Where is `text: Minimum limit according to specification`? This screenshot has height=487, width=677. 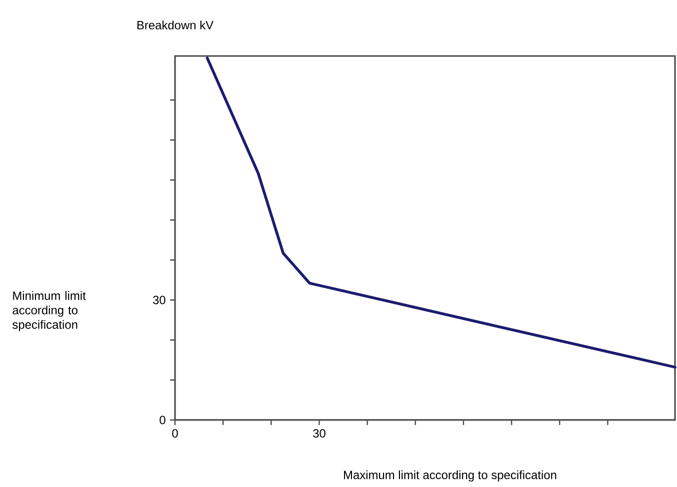 text: Minimum limit according to specification is located at coordinates (49, 311).